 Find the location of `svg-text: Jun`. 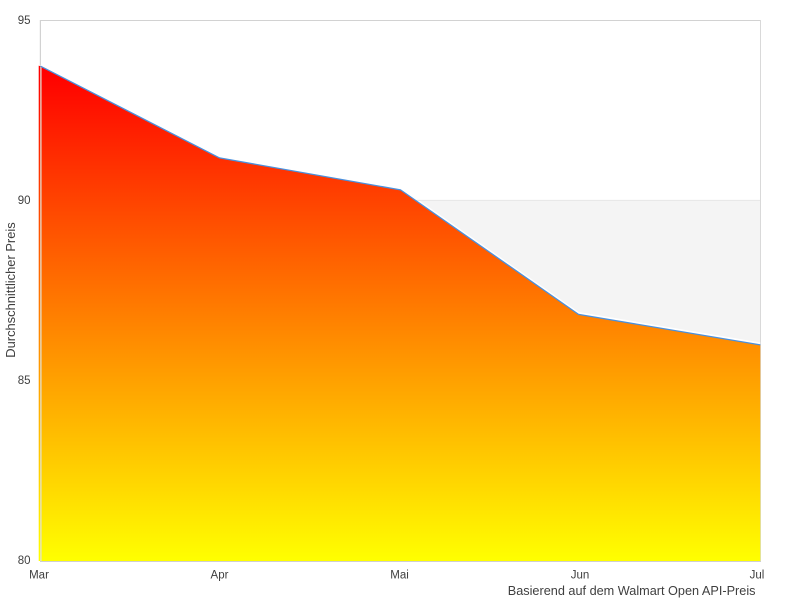

svg-text: Jun is located at coordinates (580, 576).